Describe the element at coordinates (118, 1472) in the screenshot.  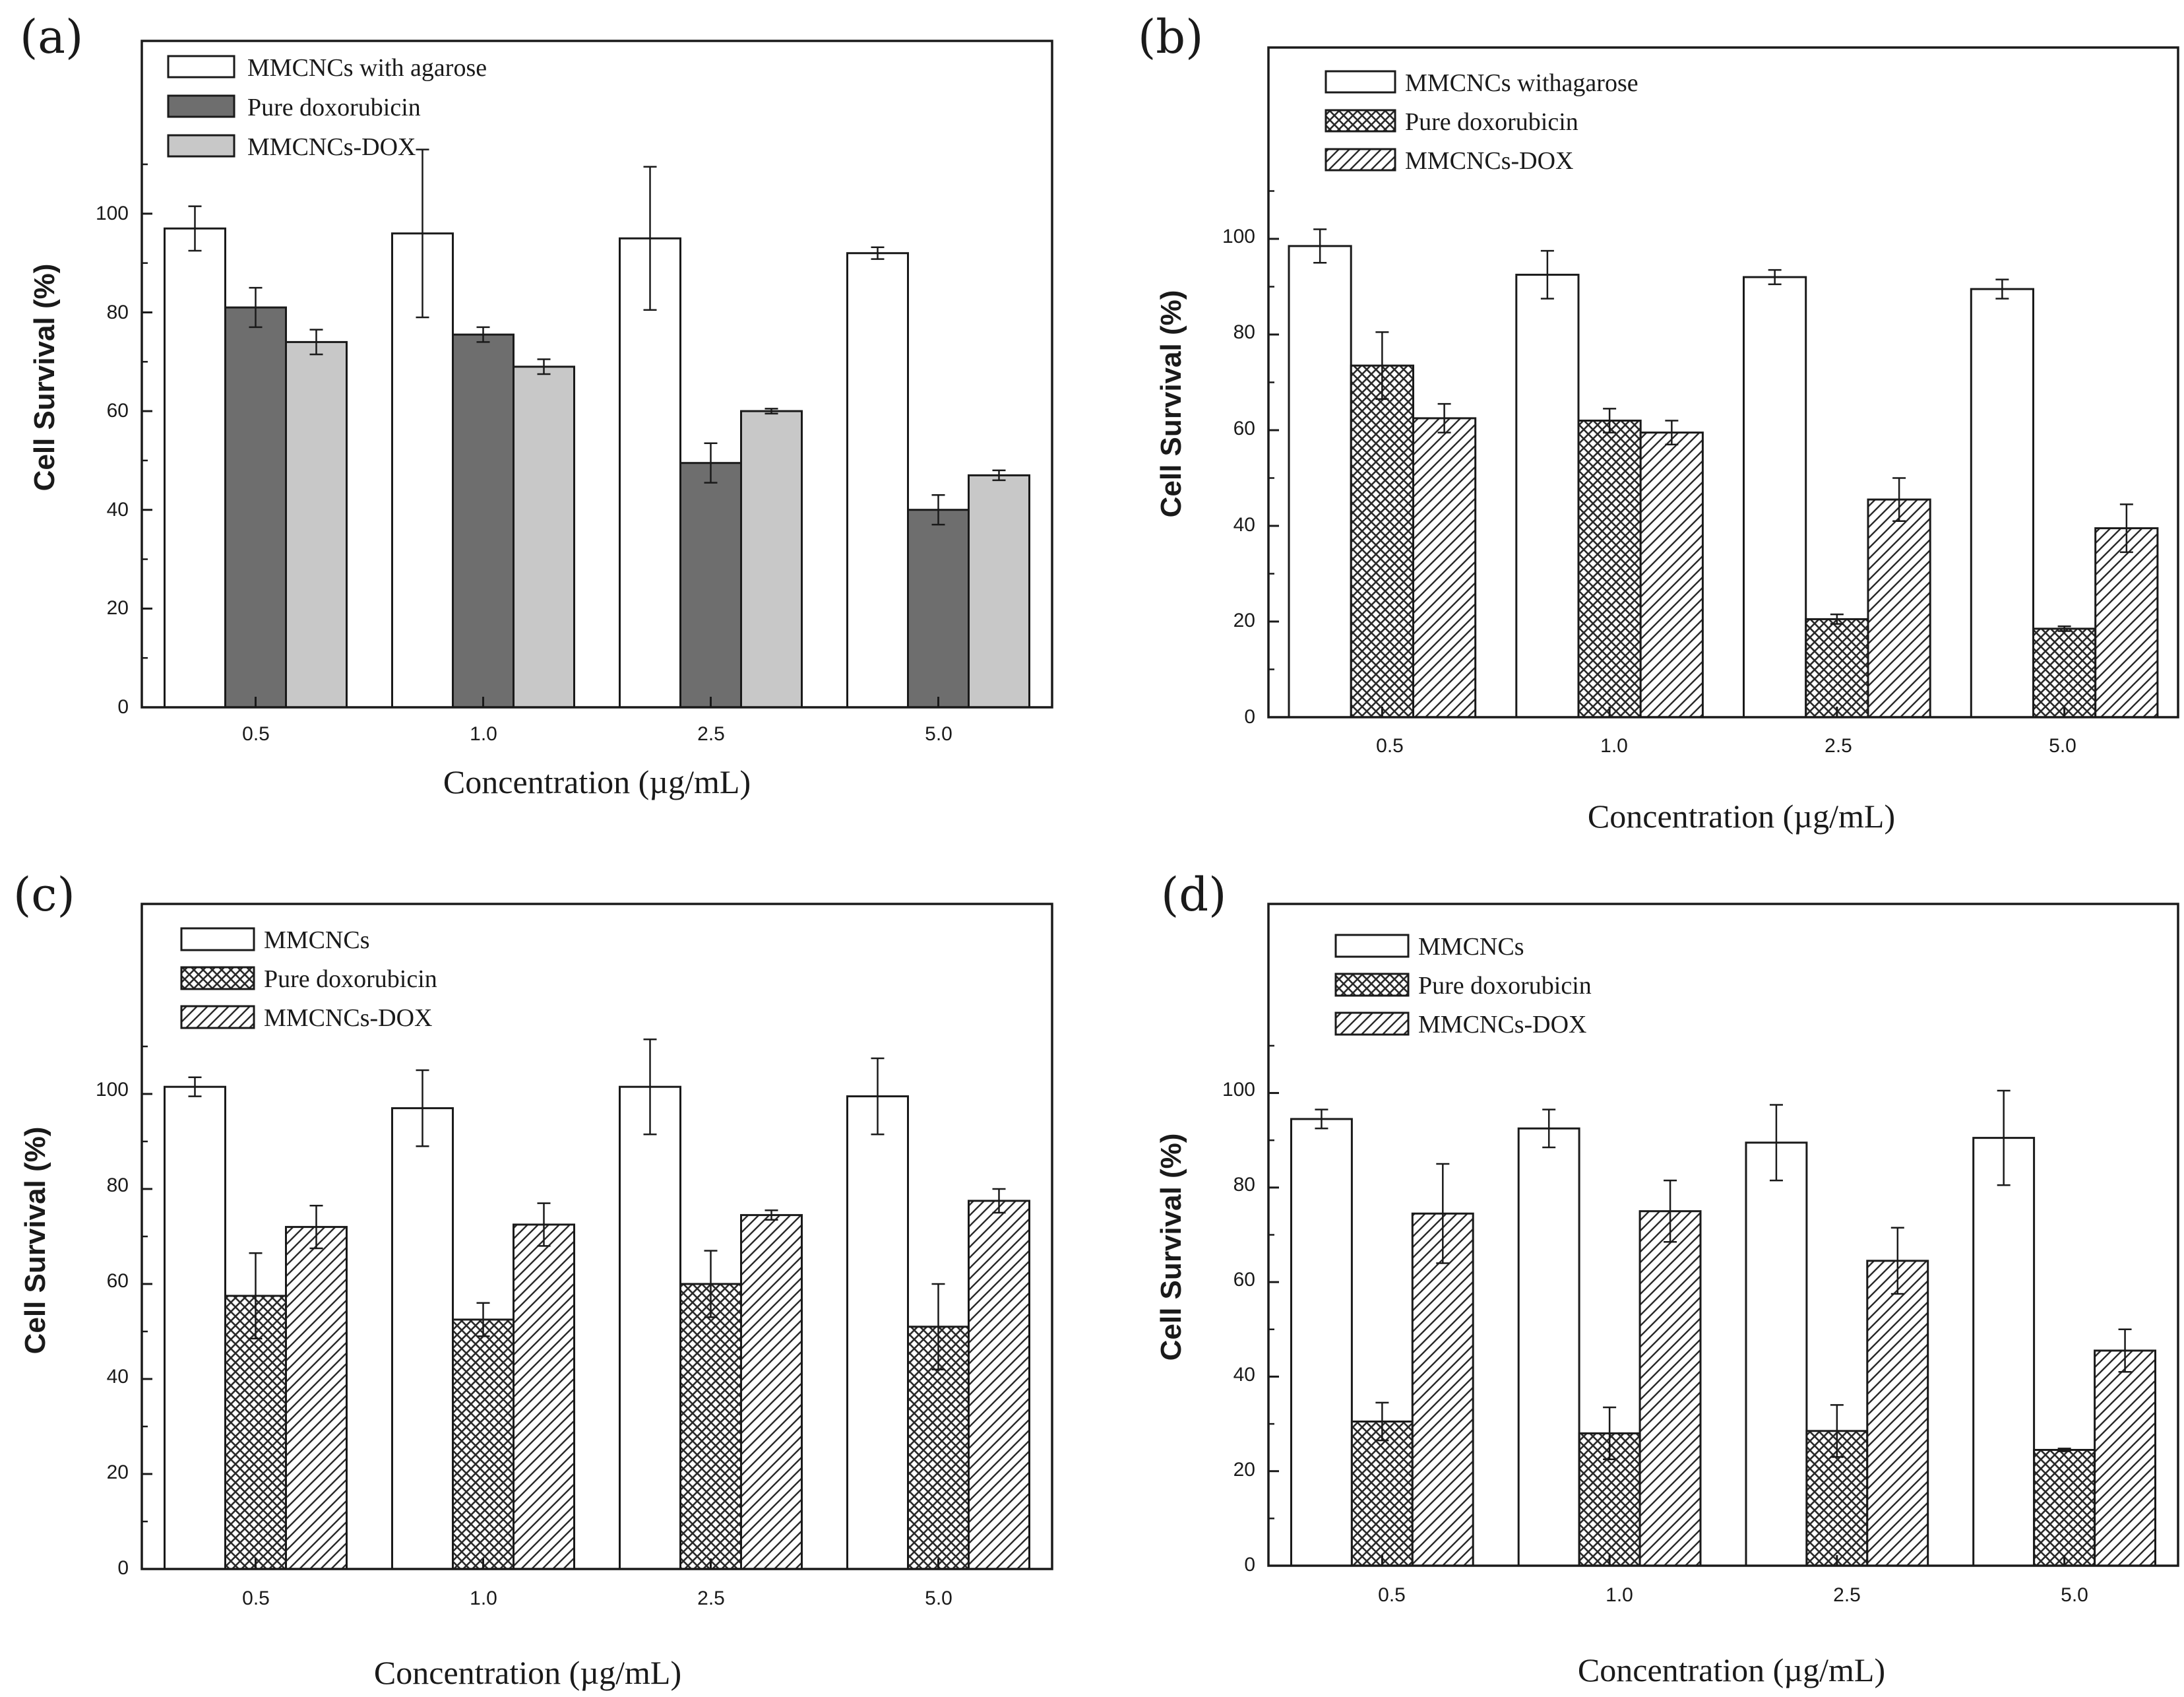
I see `y-tick-label: 20` at that location.